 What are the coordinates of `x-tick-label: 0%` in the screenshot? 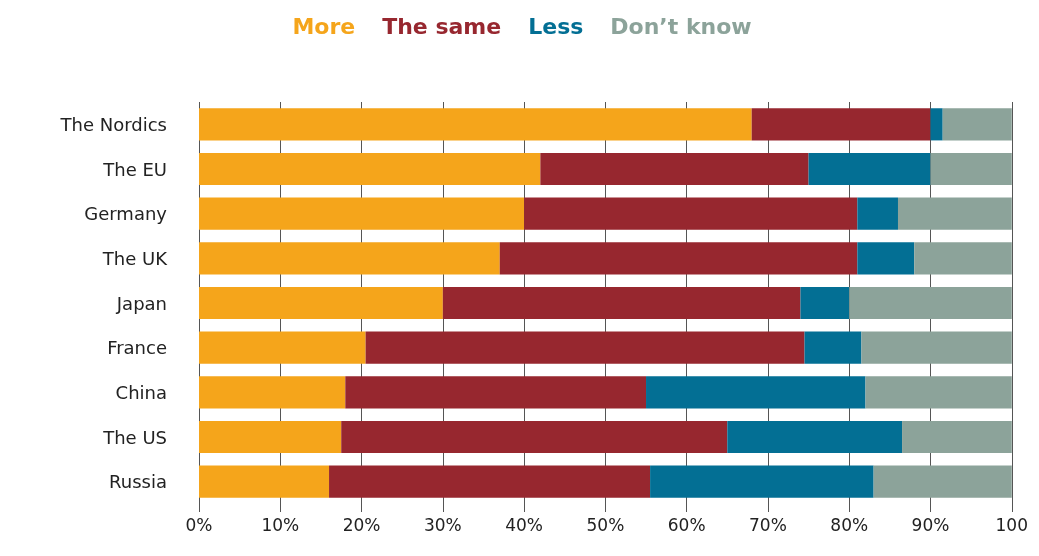 It's located at (199, 524).